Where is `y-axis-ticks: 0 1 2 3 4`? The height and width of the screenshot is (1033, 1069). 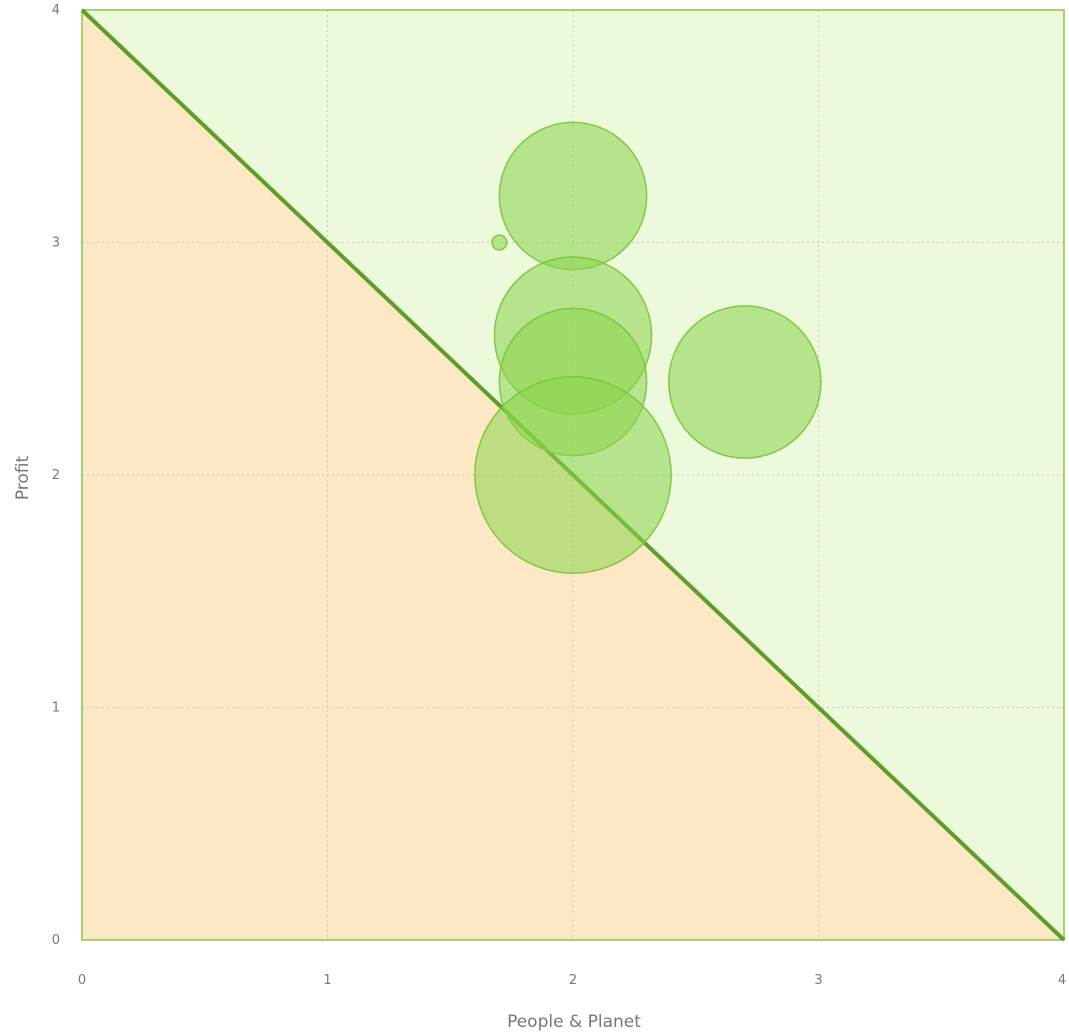 y-axis-ticks: 0 1 2 3 4 is located at coordinates (56, 475).